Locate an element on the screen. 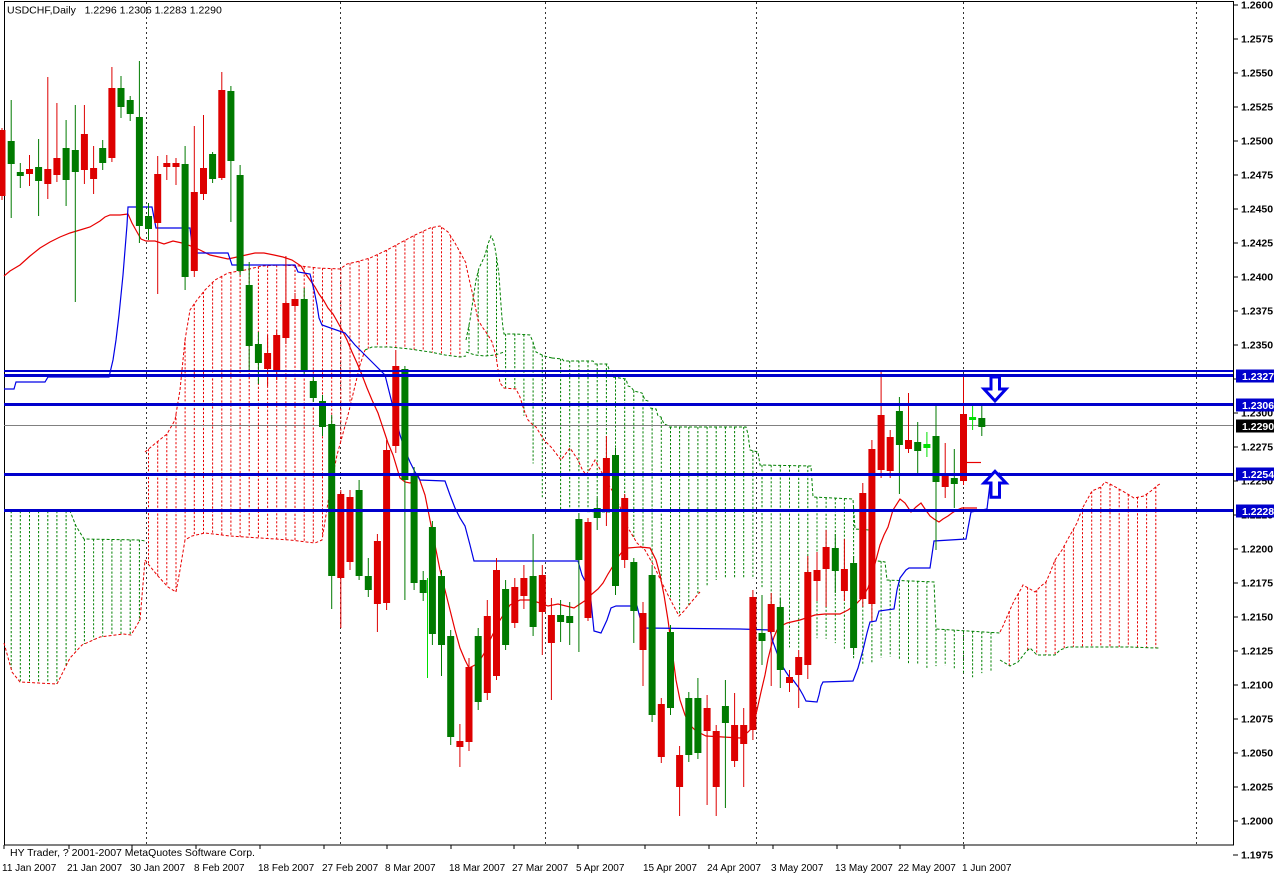  svg-text: 1.2350 is located at coordinates (1257, 346).